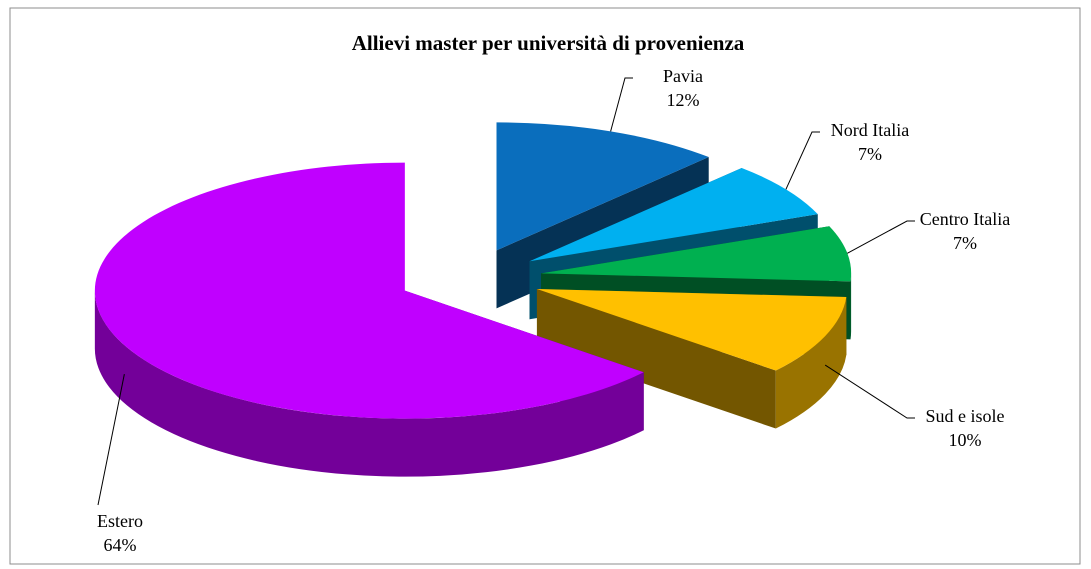  Describe the element at coordinates (120, 521) in the screenshot. I see `slice-label: Estero` at that location.